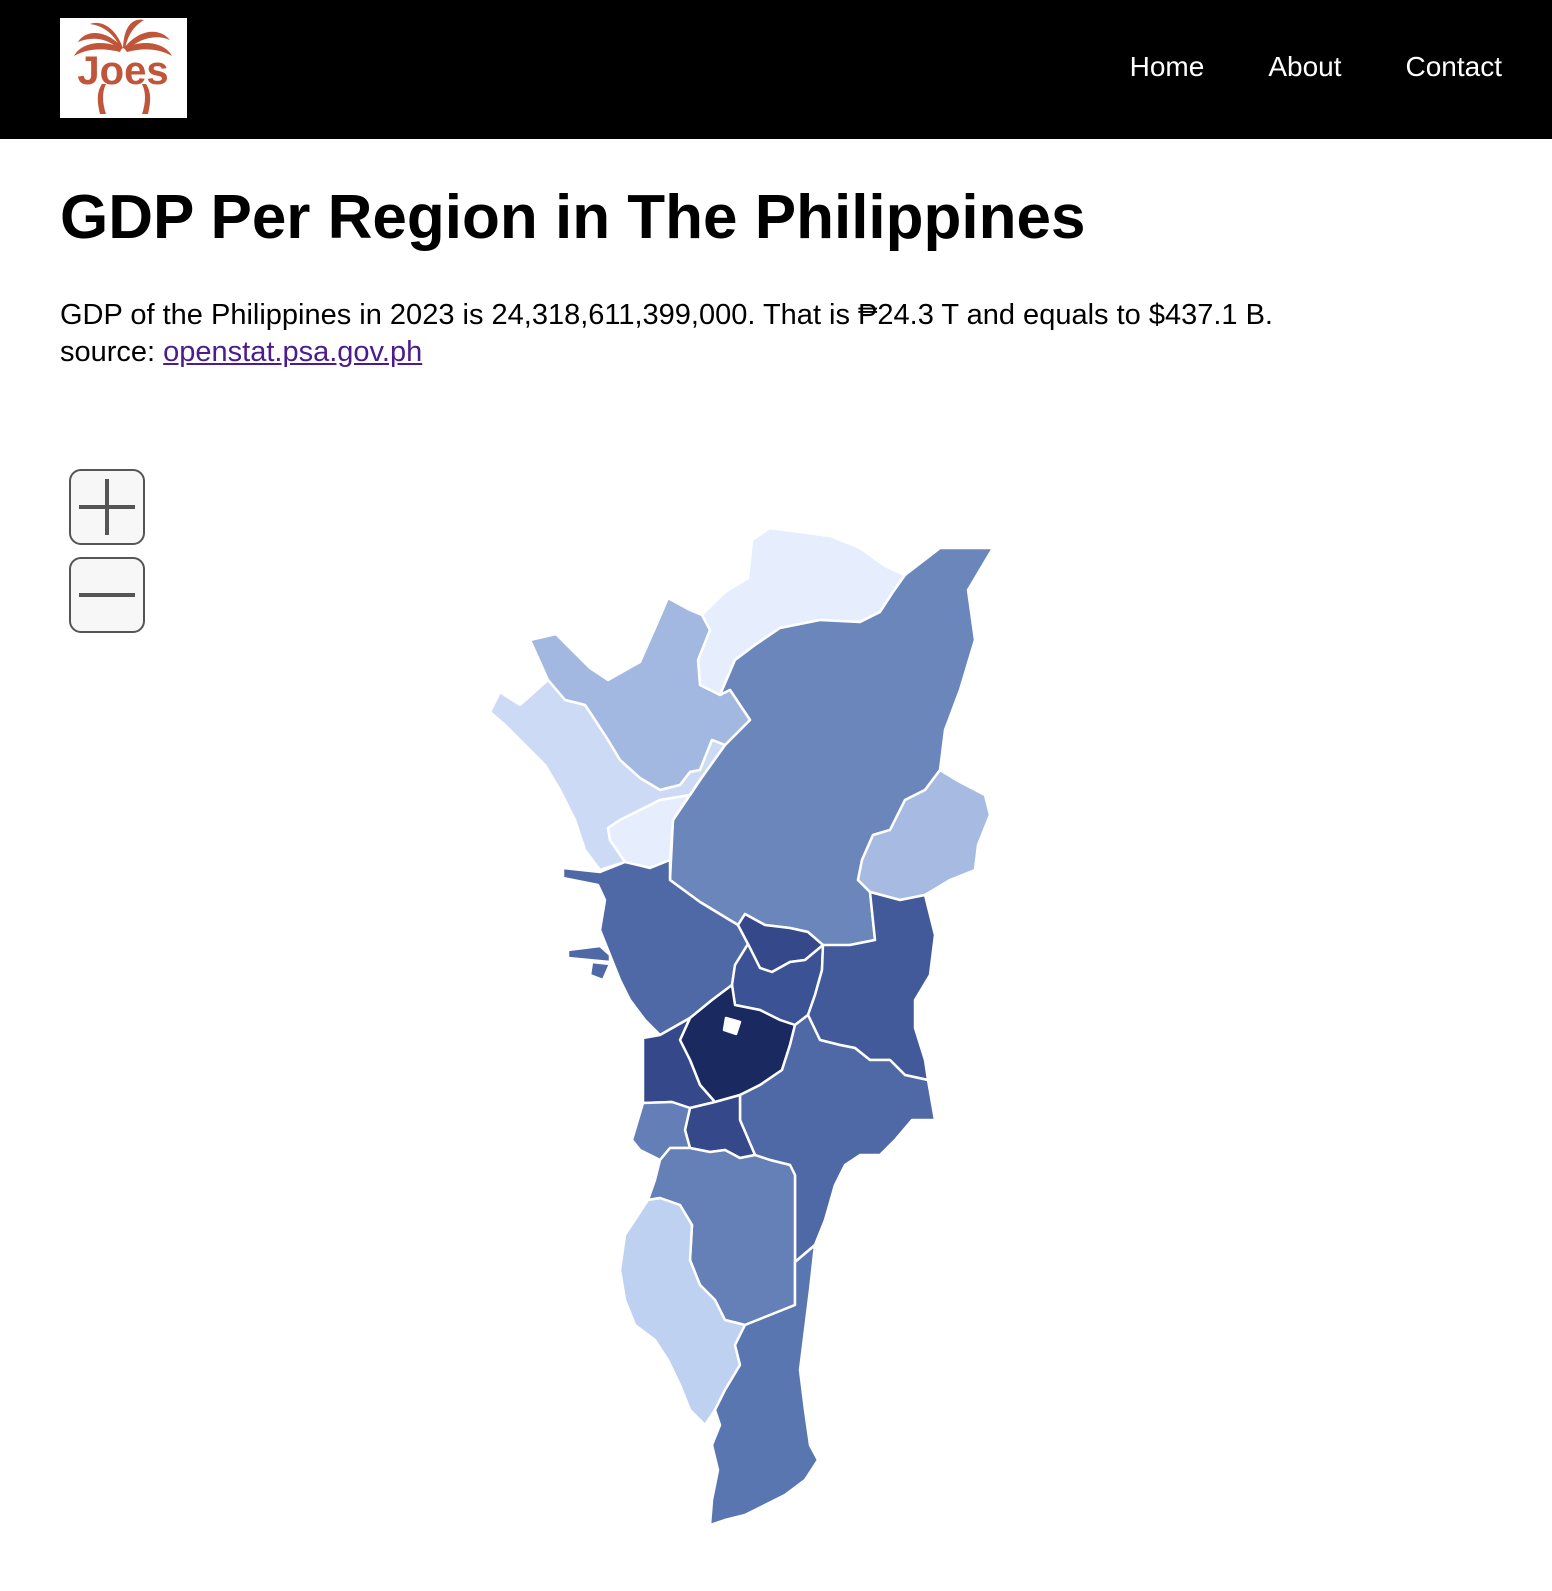 This screenshot has width=1552, height=1591. I want to click on nav-home-link: Home, so click(1167, 66).